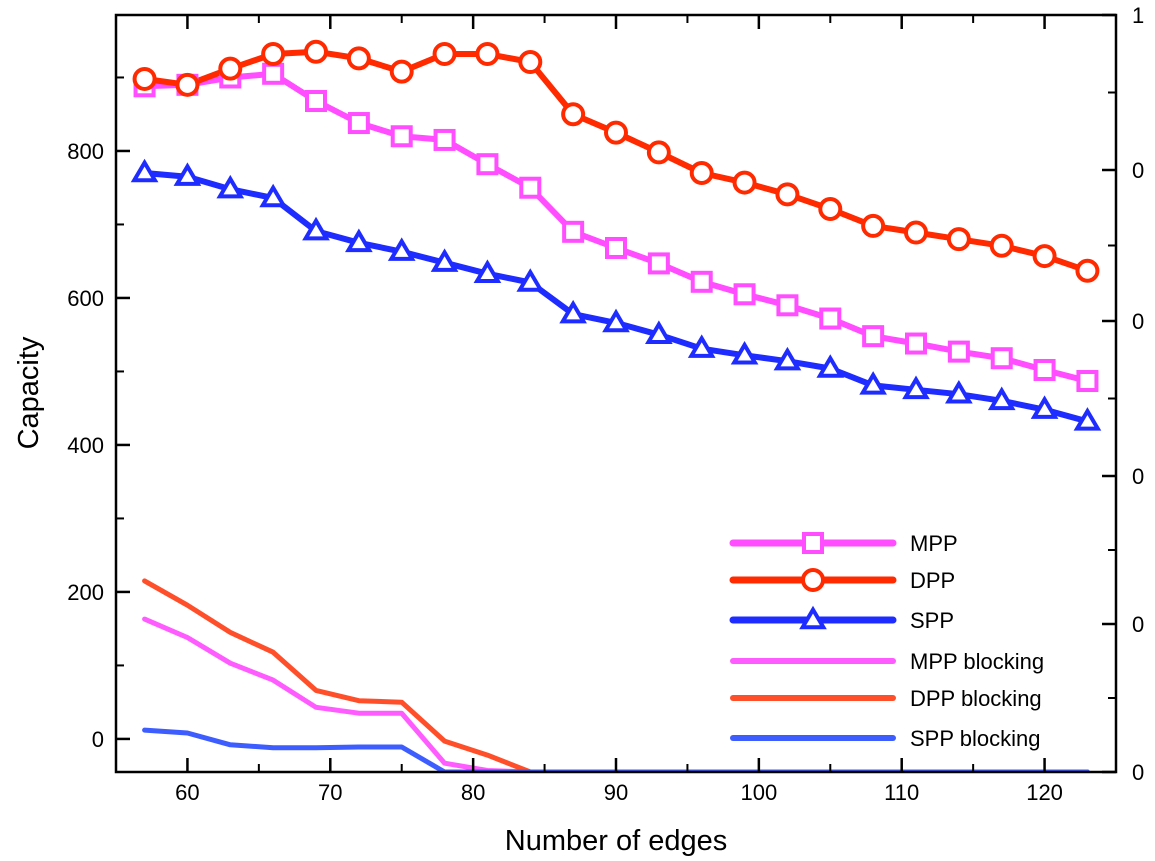 The image size is (1155, 861). Describe the element at coordinates (85, 298) in the screenshot. I see `y-tick-label: 600` at that location.